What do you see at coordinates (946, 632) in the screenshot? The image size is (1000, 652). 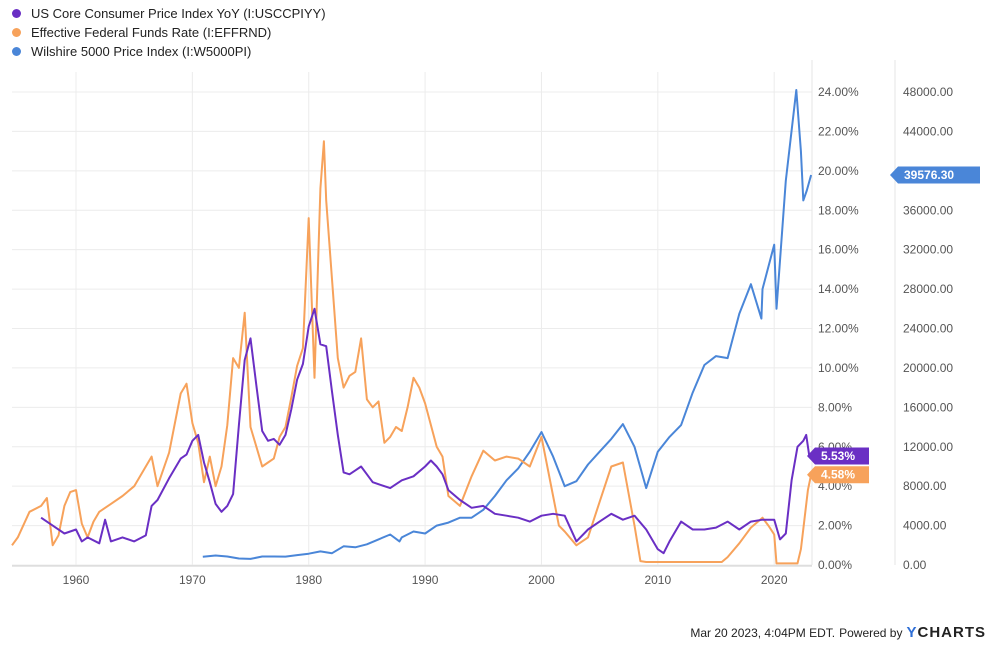 I see `ycharts-logo: YCHARTS` at bounding box center [946, 632].